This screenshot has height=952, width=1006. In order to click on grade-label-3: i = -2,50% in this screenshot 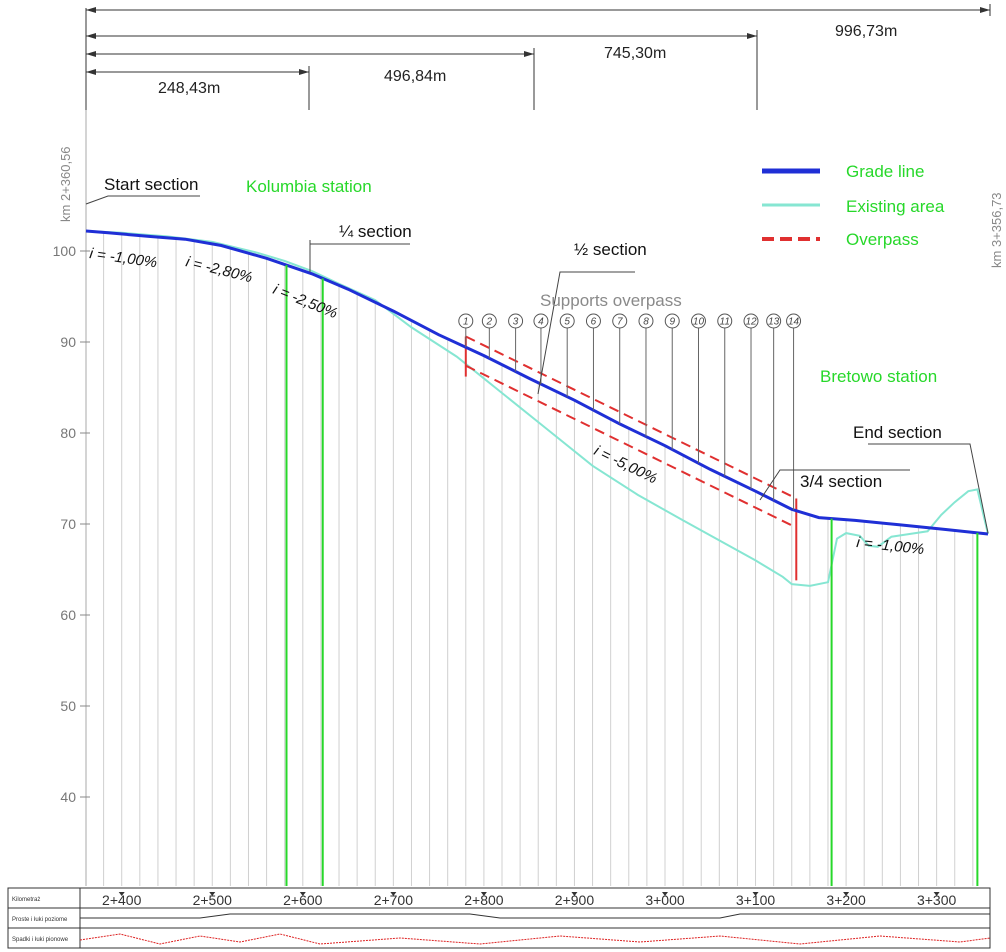, I will do `click(305, 301)`.